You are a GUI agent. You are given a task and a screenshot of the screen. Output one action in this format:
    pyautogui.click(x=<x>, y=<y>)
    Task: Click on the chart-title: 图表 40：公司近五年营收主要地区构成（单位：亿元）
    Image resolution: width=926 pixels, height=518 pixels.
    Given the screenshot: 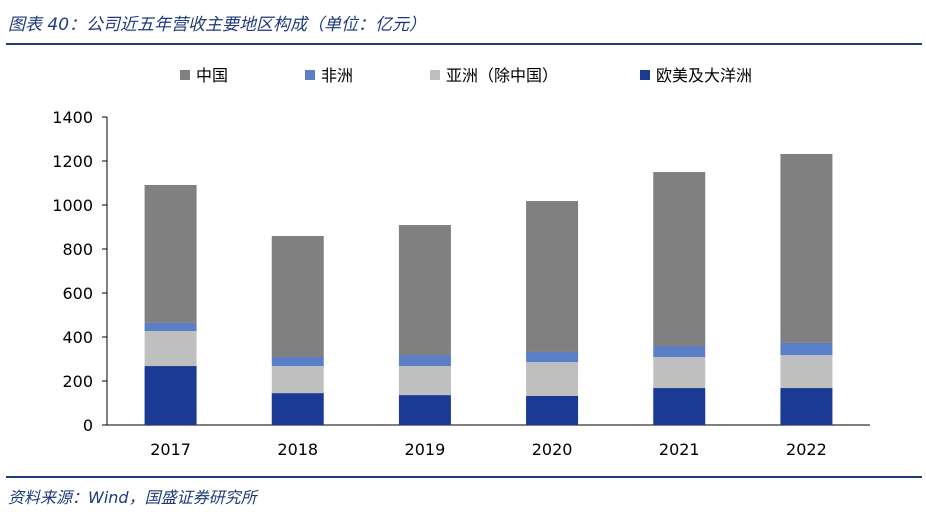 What is the action you would take?
    pyautogui.click(x=217, y=25)
    